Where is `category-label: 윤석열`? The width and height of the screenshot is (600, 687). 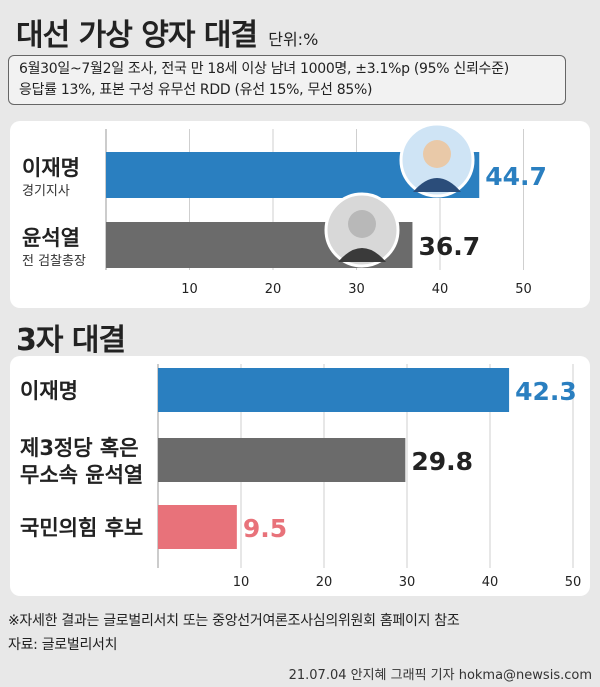
category-label: 윤석열 is located at coordinates (51, 238).